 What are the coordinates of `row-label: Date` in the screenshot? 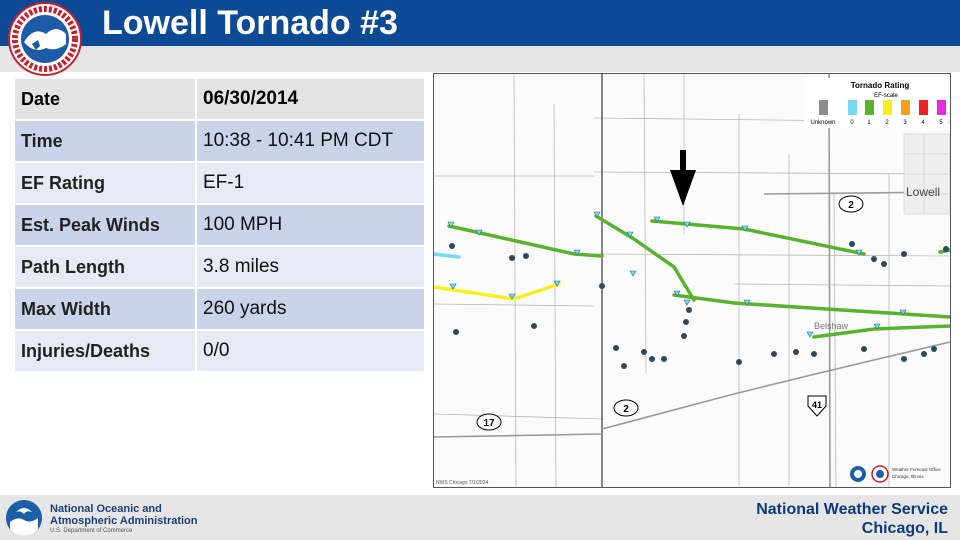 It's located at (105, 99).